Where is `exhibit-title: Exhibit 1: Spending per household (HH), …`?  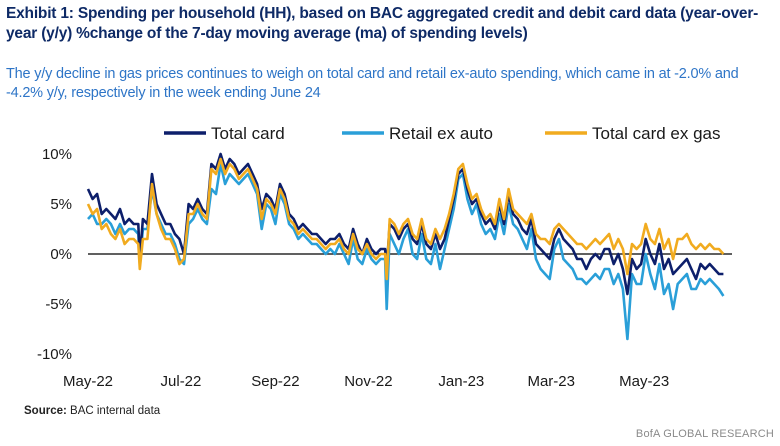
exhibit-title: Exhibit 1: Spending per household (HH), … is located at coordinates (382, 23).